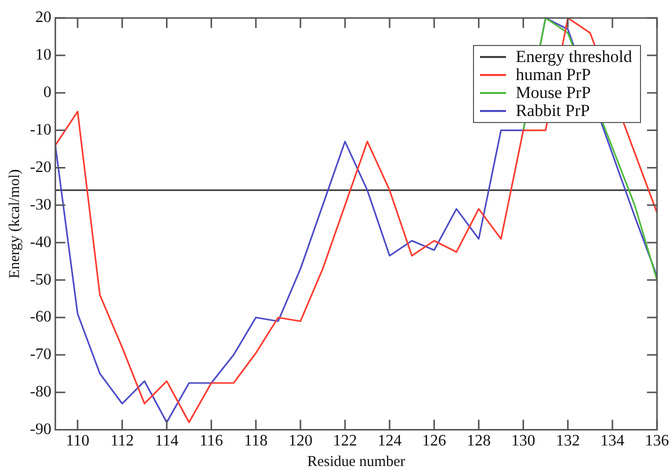 The image size is (671, 471). I want to click on x-tick-label: 120, so click(300, 441).